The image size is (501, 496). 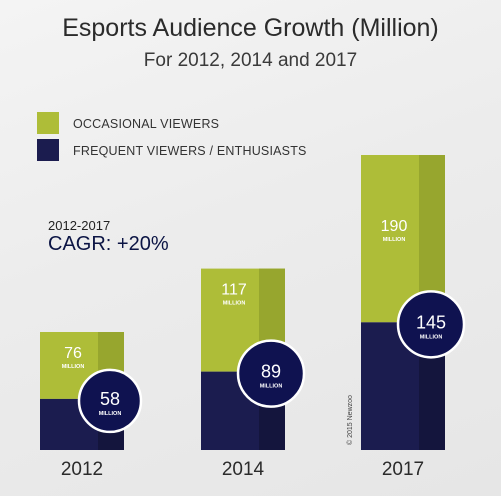 I want to click on frequent-unit-2012: MILLION, so click(x=110, y=414).